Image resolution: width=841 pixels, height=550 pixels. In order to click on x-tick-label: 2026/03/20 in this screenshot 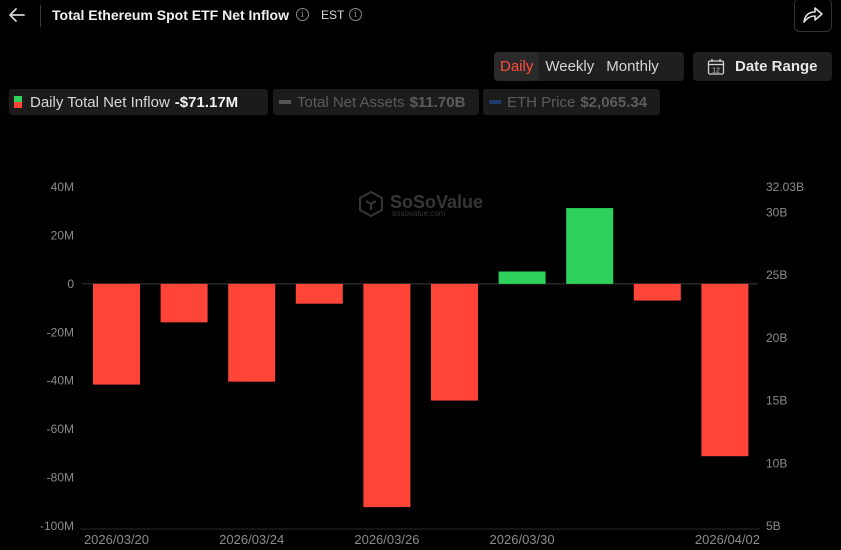, I will do `click(116, 539)`.